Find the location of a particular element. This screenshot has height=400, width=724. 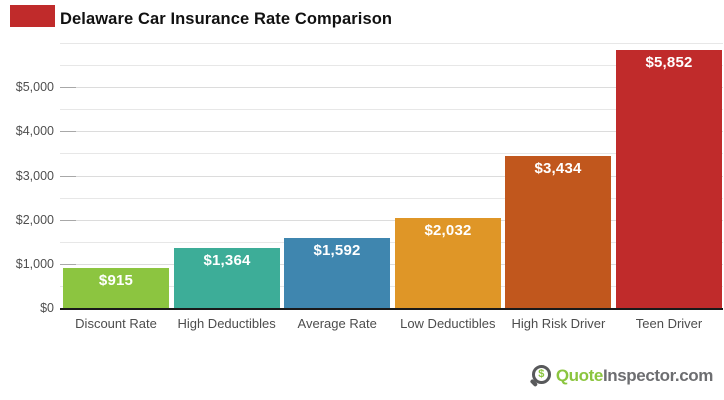

y-axis-label-3000: $3,000 is located at coordinates (34, 175).